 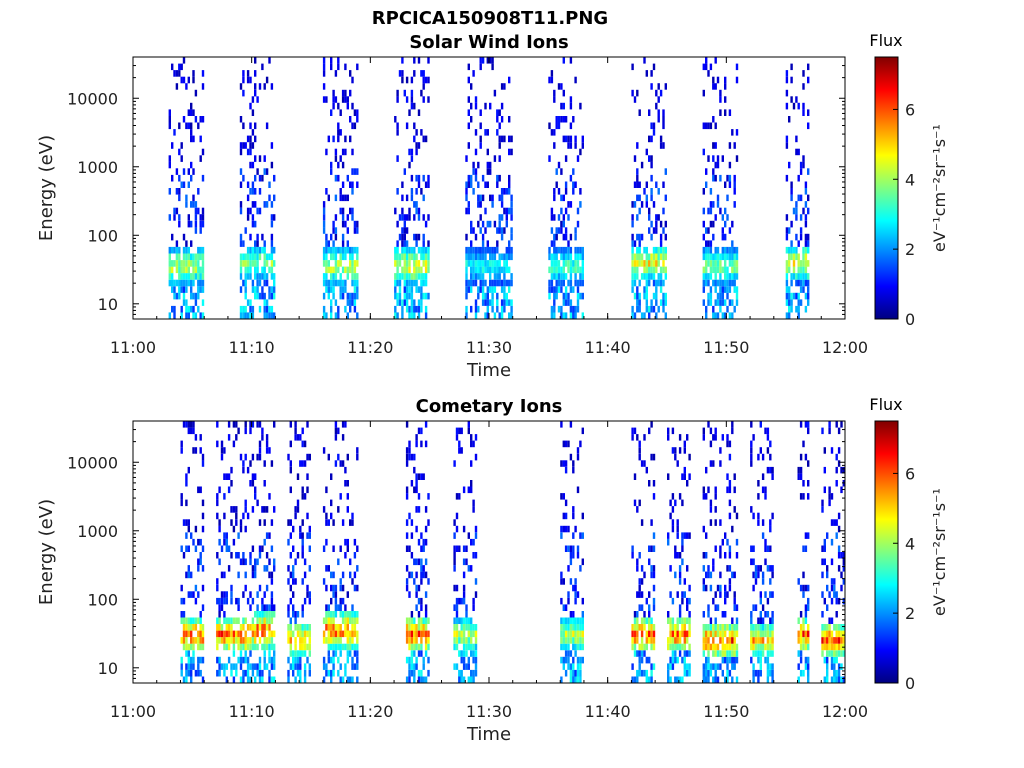 I want to click on x-axis-label: Time, so click(x=488, y=370).